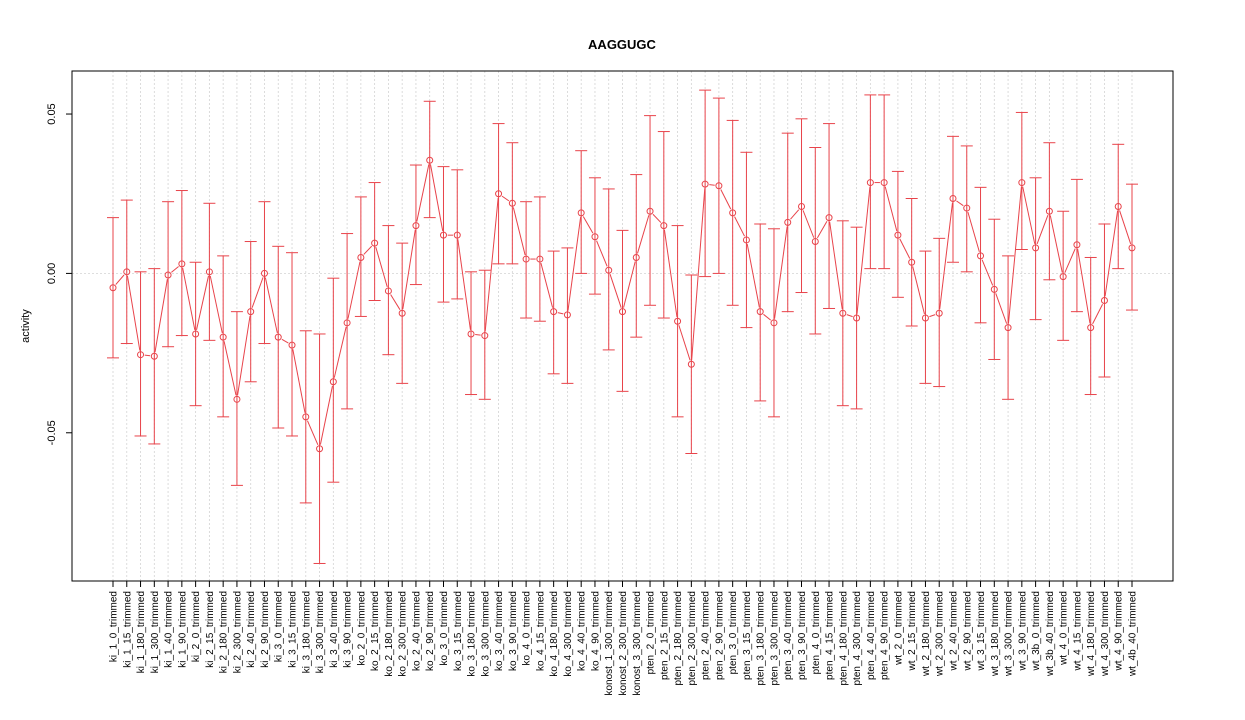 Image resolution: width=1245 pixels, height=720 pixels. What do you see at coordinates (527, 628) in the screenshot?
I see `x-tick-label: ko_4_0_trimmed` at bounding box center [527, 628].